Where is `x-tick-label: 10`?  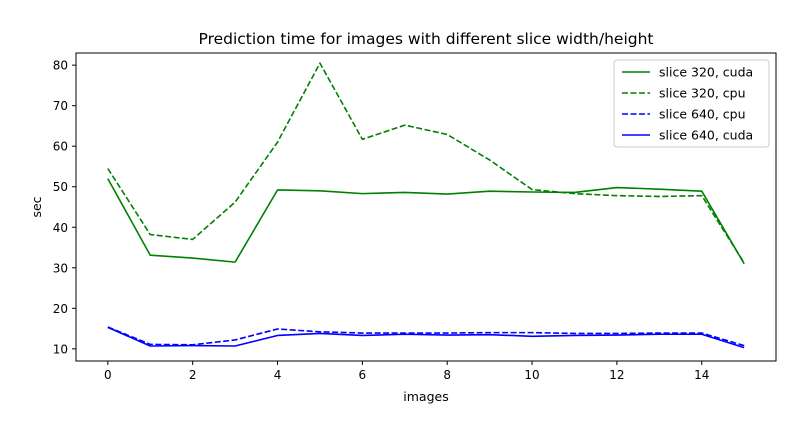
x-tick-label: 10 is located at coordinates (531, 375).